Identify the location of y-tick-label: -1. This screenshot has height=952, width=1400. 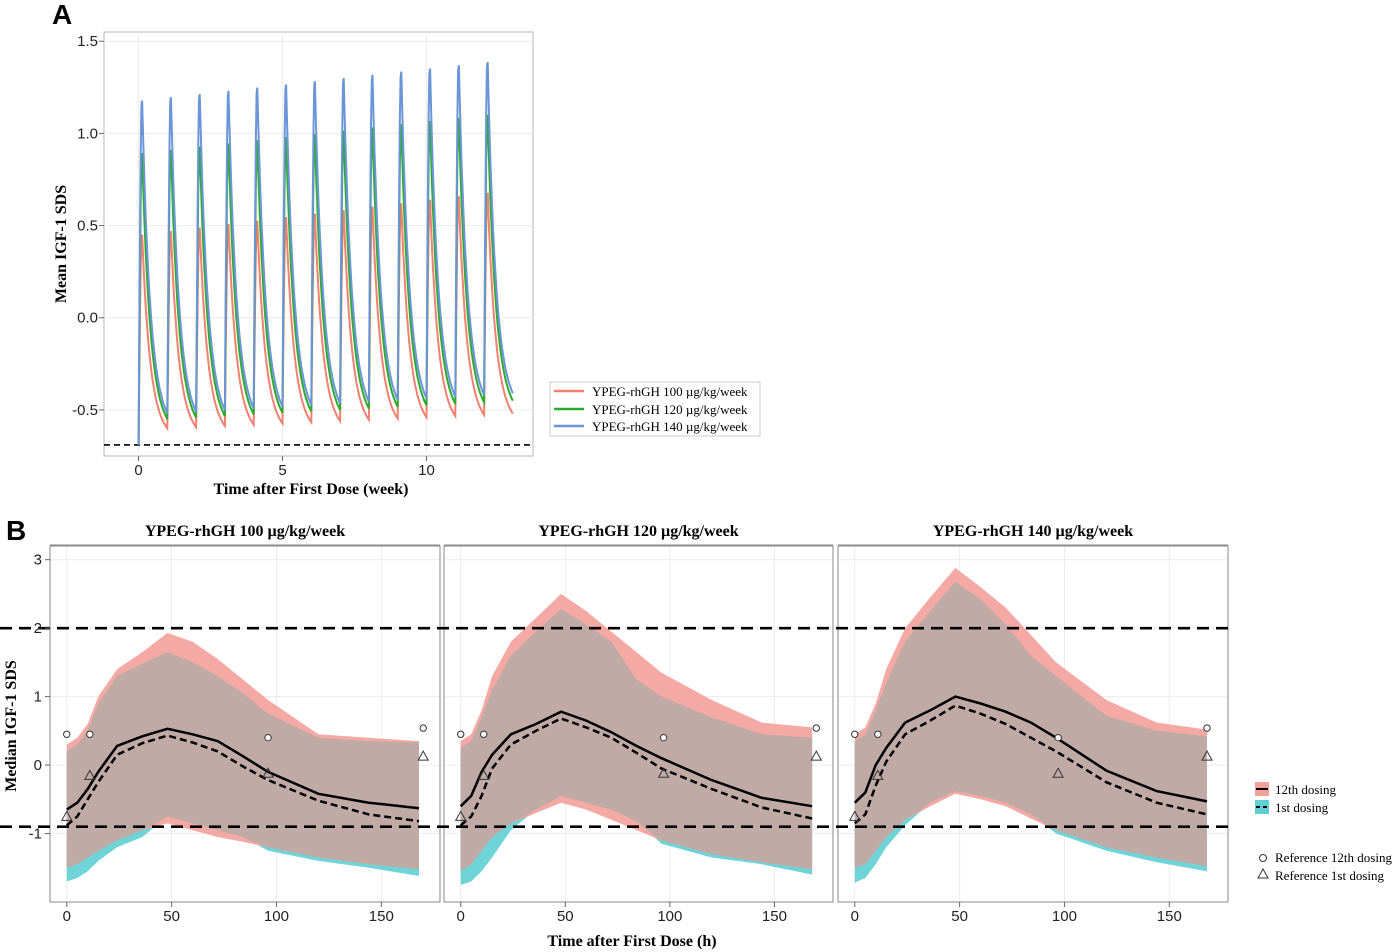
(35, 834).